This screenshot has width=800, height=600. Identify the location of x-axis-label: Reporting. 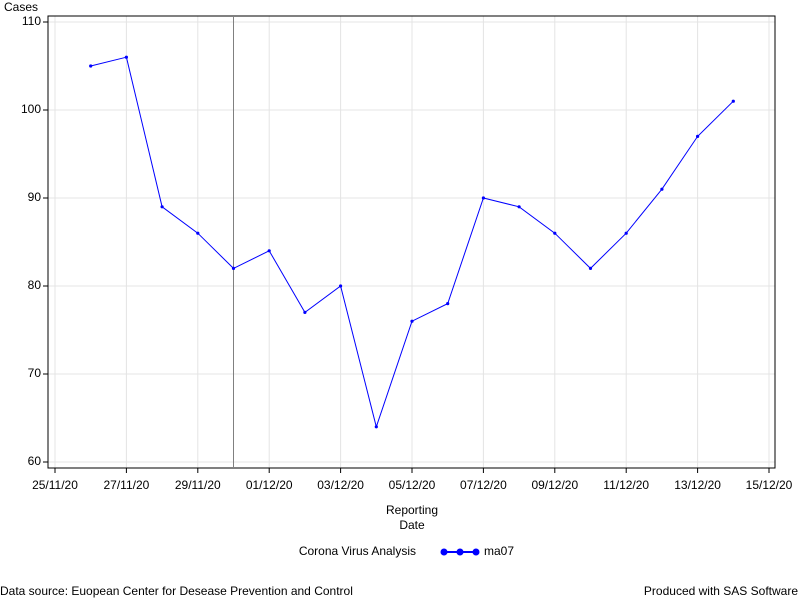
(412, 510).